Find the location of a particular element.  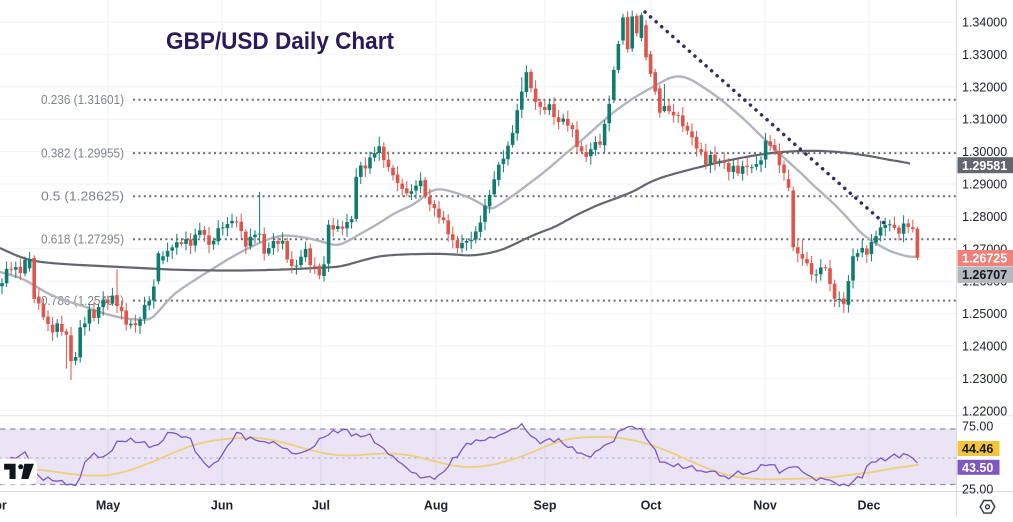

svg-text: Aug is located at coordinates (436, 506).